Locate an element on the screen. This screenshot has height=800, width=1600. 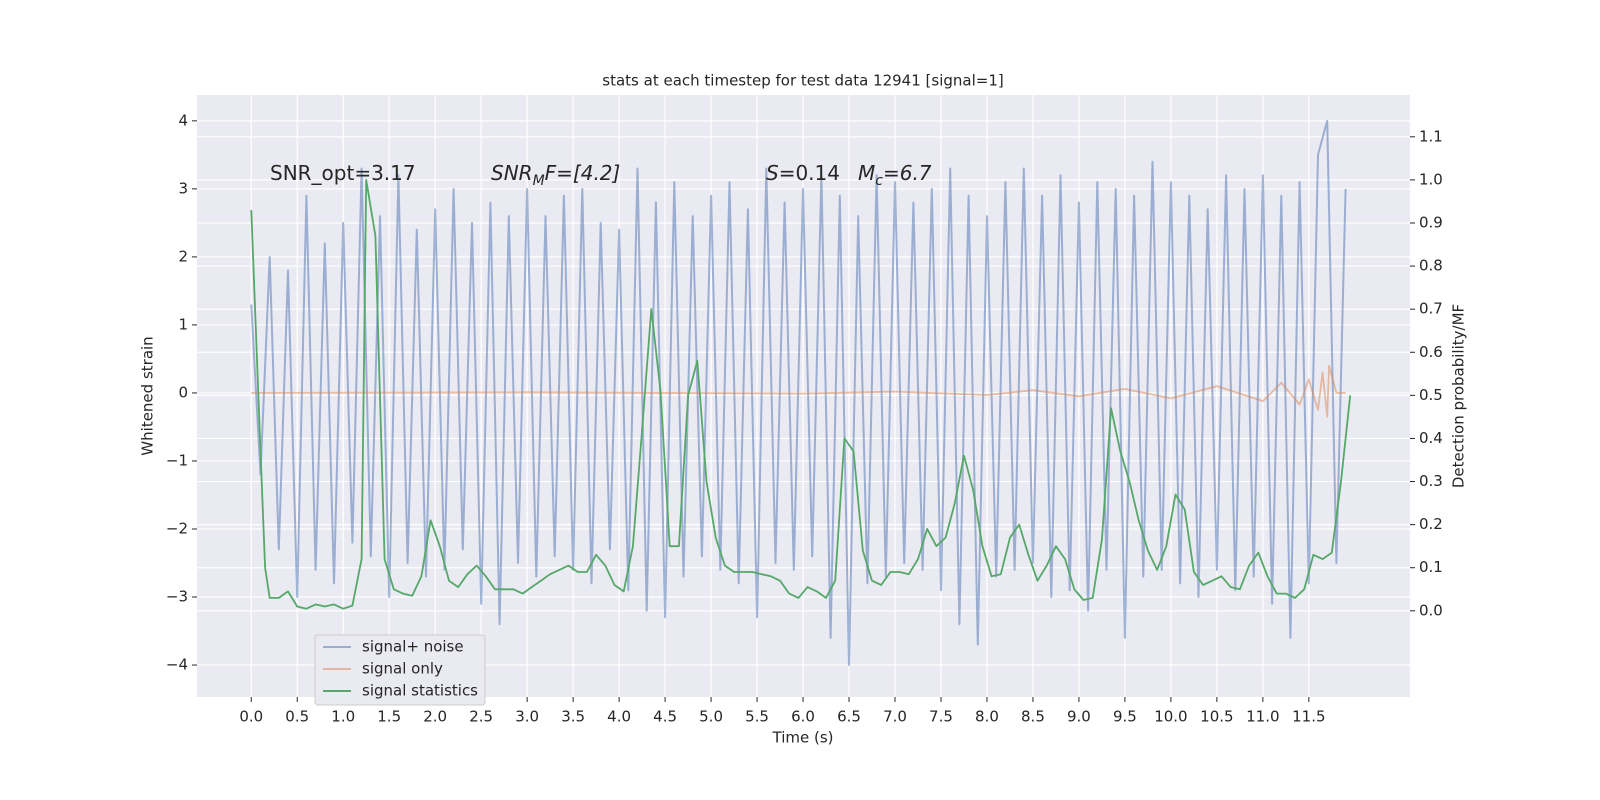
x-tick-label: 5.5 is located at coordinates (757, 717).